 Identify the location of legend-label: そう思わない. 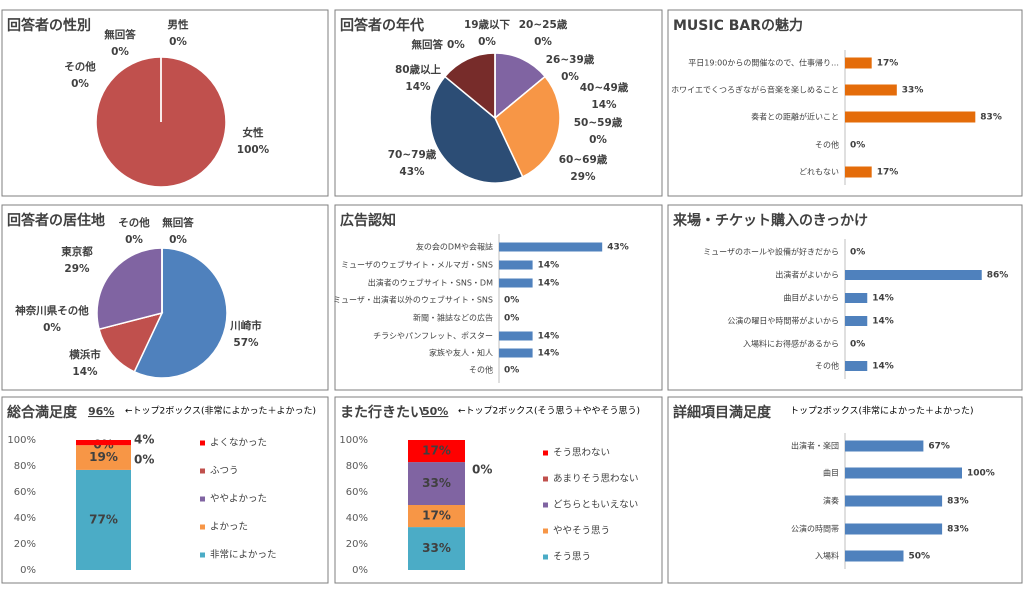
(581, 453).